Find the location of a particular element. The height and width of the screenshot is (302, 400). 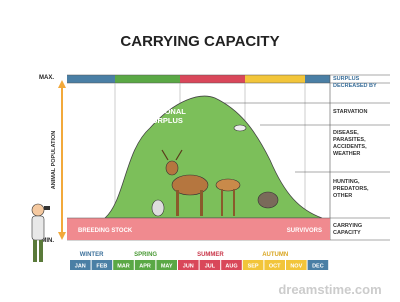

month-label: JUL is located at coordinates (210, 267).